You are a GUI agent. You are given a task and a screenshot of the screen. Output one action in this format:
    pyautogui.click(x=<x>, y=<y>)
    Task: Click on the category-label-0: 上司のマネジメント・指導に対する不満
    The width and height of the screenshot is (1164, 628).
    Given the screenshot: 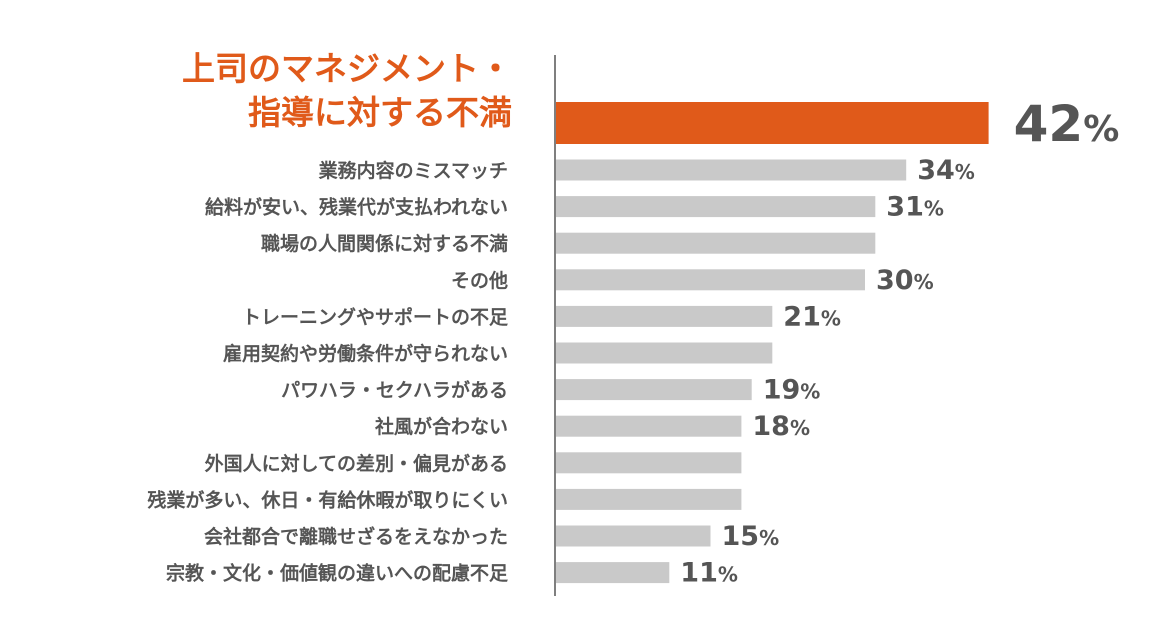 What is the action you would take?
    pyautogui.click(x=347, y=90)
    